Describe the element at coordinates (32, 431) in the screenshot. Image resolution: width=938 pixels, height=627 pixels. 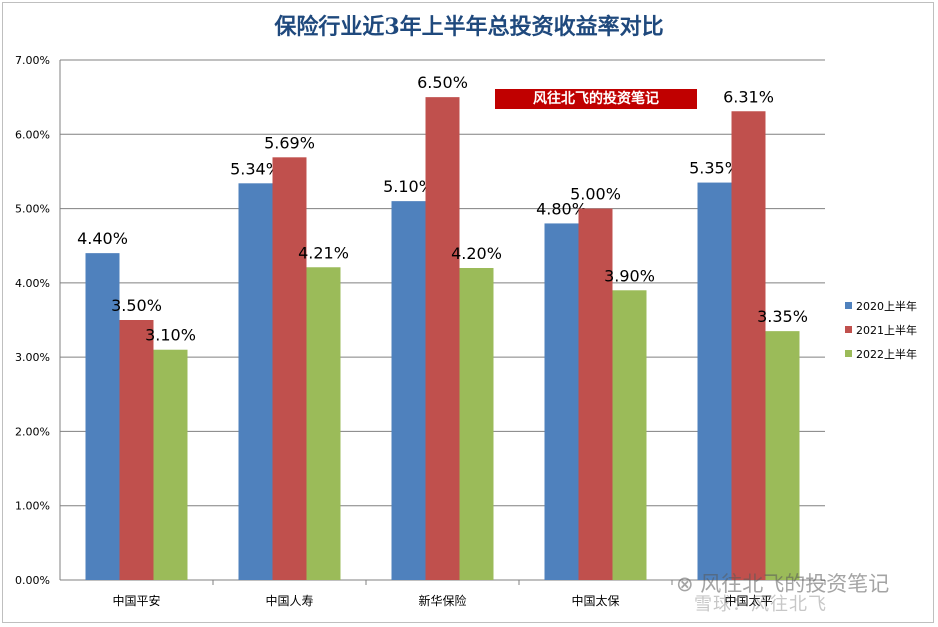
I see `y-tick-label: 2.00%` at that location.